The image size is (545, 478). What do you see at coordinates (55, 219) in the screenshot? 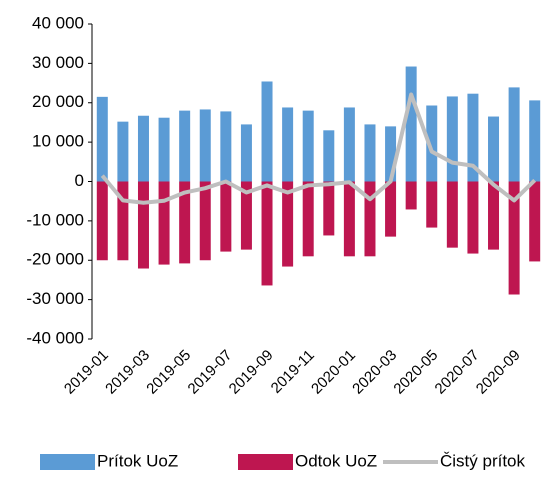
I see `y-tick-label: -10 000` at bounding box center [55, 219].